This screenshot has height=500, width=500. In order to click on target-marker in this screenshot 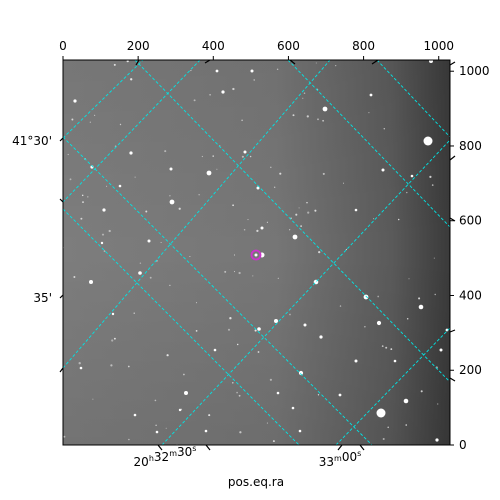, I will do `click(256, 255)`.